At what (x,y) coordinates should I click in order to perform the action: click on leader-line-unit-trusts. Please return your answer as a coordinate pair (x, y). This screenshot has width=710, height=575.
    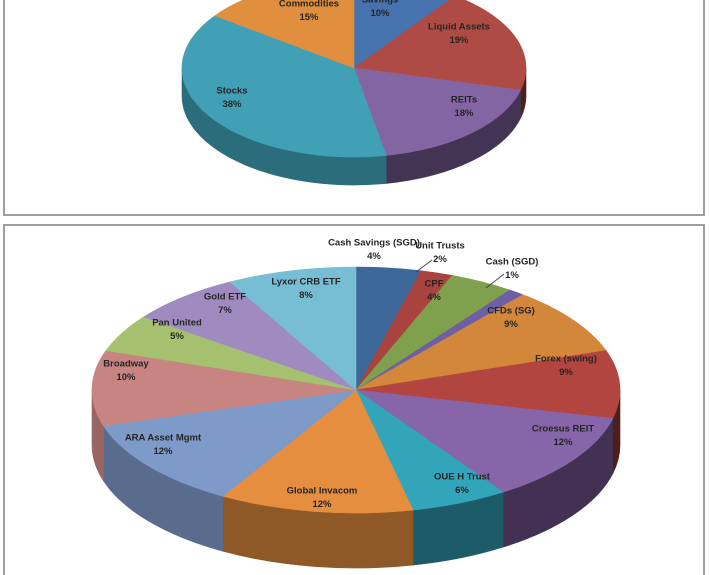
    Looking at the image, I should click on (424, 266).